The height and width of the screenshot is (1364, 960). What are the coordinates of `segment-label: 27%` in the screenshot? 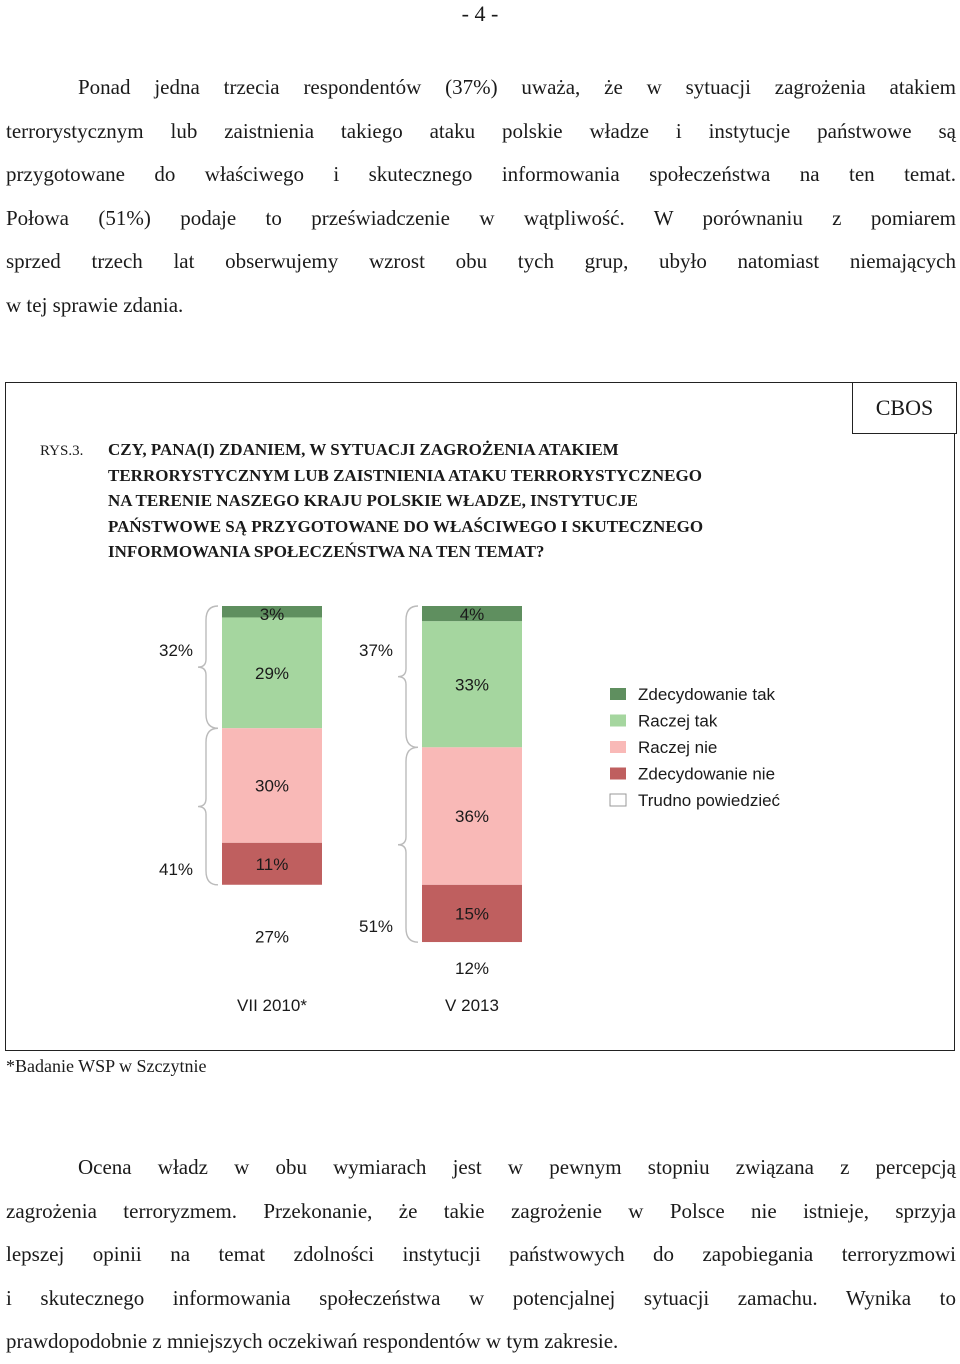 It's located at (272, 936).